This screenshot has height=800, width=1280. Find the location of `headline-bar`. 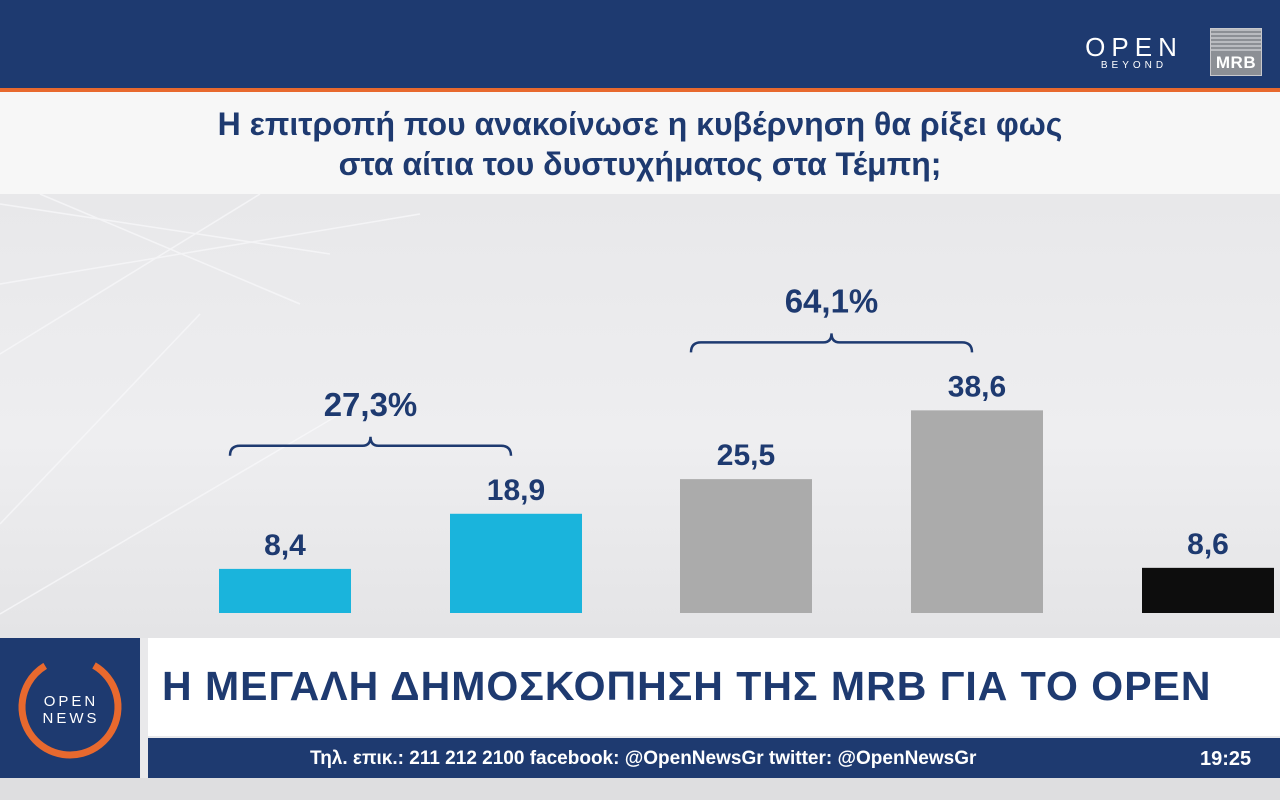

headline-bar is located at coordinates (714, 687).